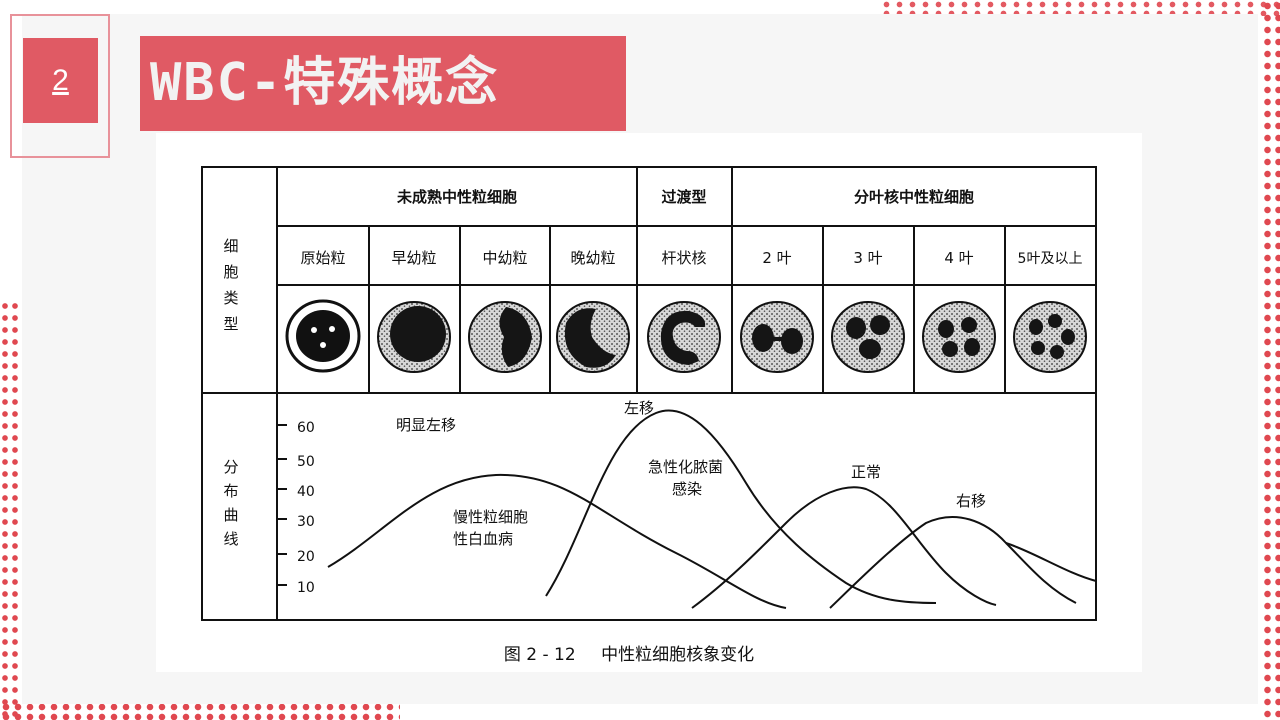  What do you see at coordinates (306, 462) in the screenshot?
I see `y-tick-50: 50` at bounding box center [306, 462].